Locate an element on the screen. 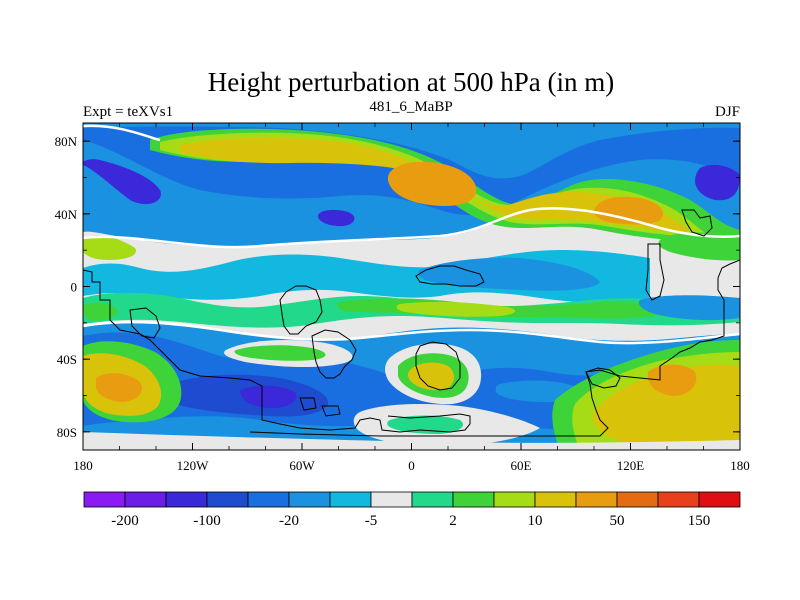 The height and width of the screenshot is (600, 800). x-tick-label: 120W is located at coordinates (193, 465).